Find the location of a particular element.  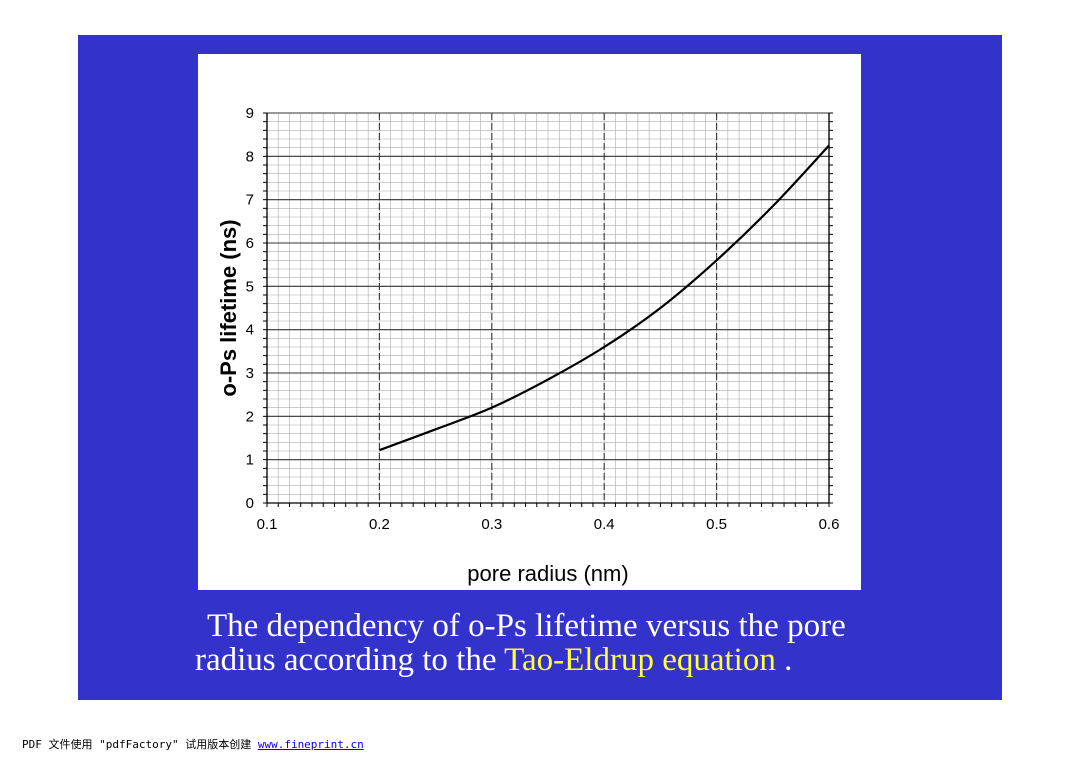

y-axis-label: o-Ps lifetime (ns) is located at coordinates (228, 307).